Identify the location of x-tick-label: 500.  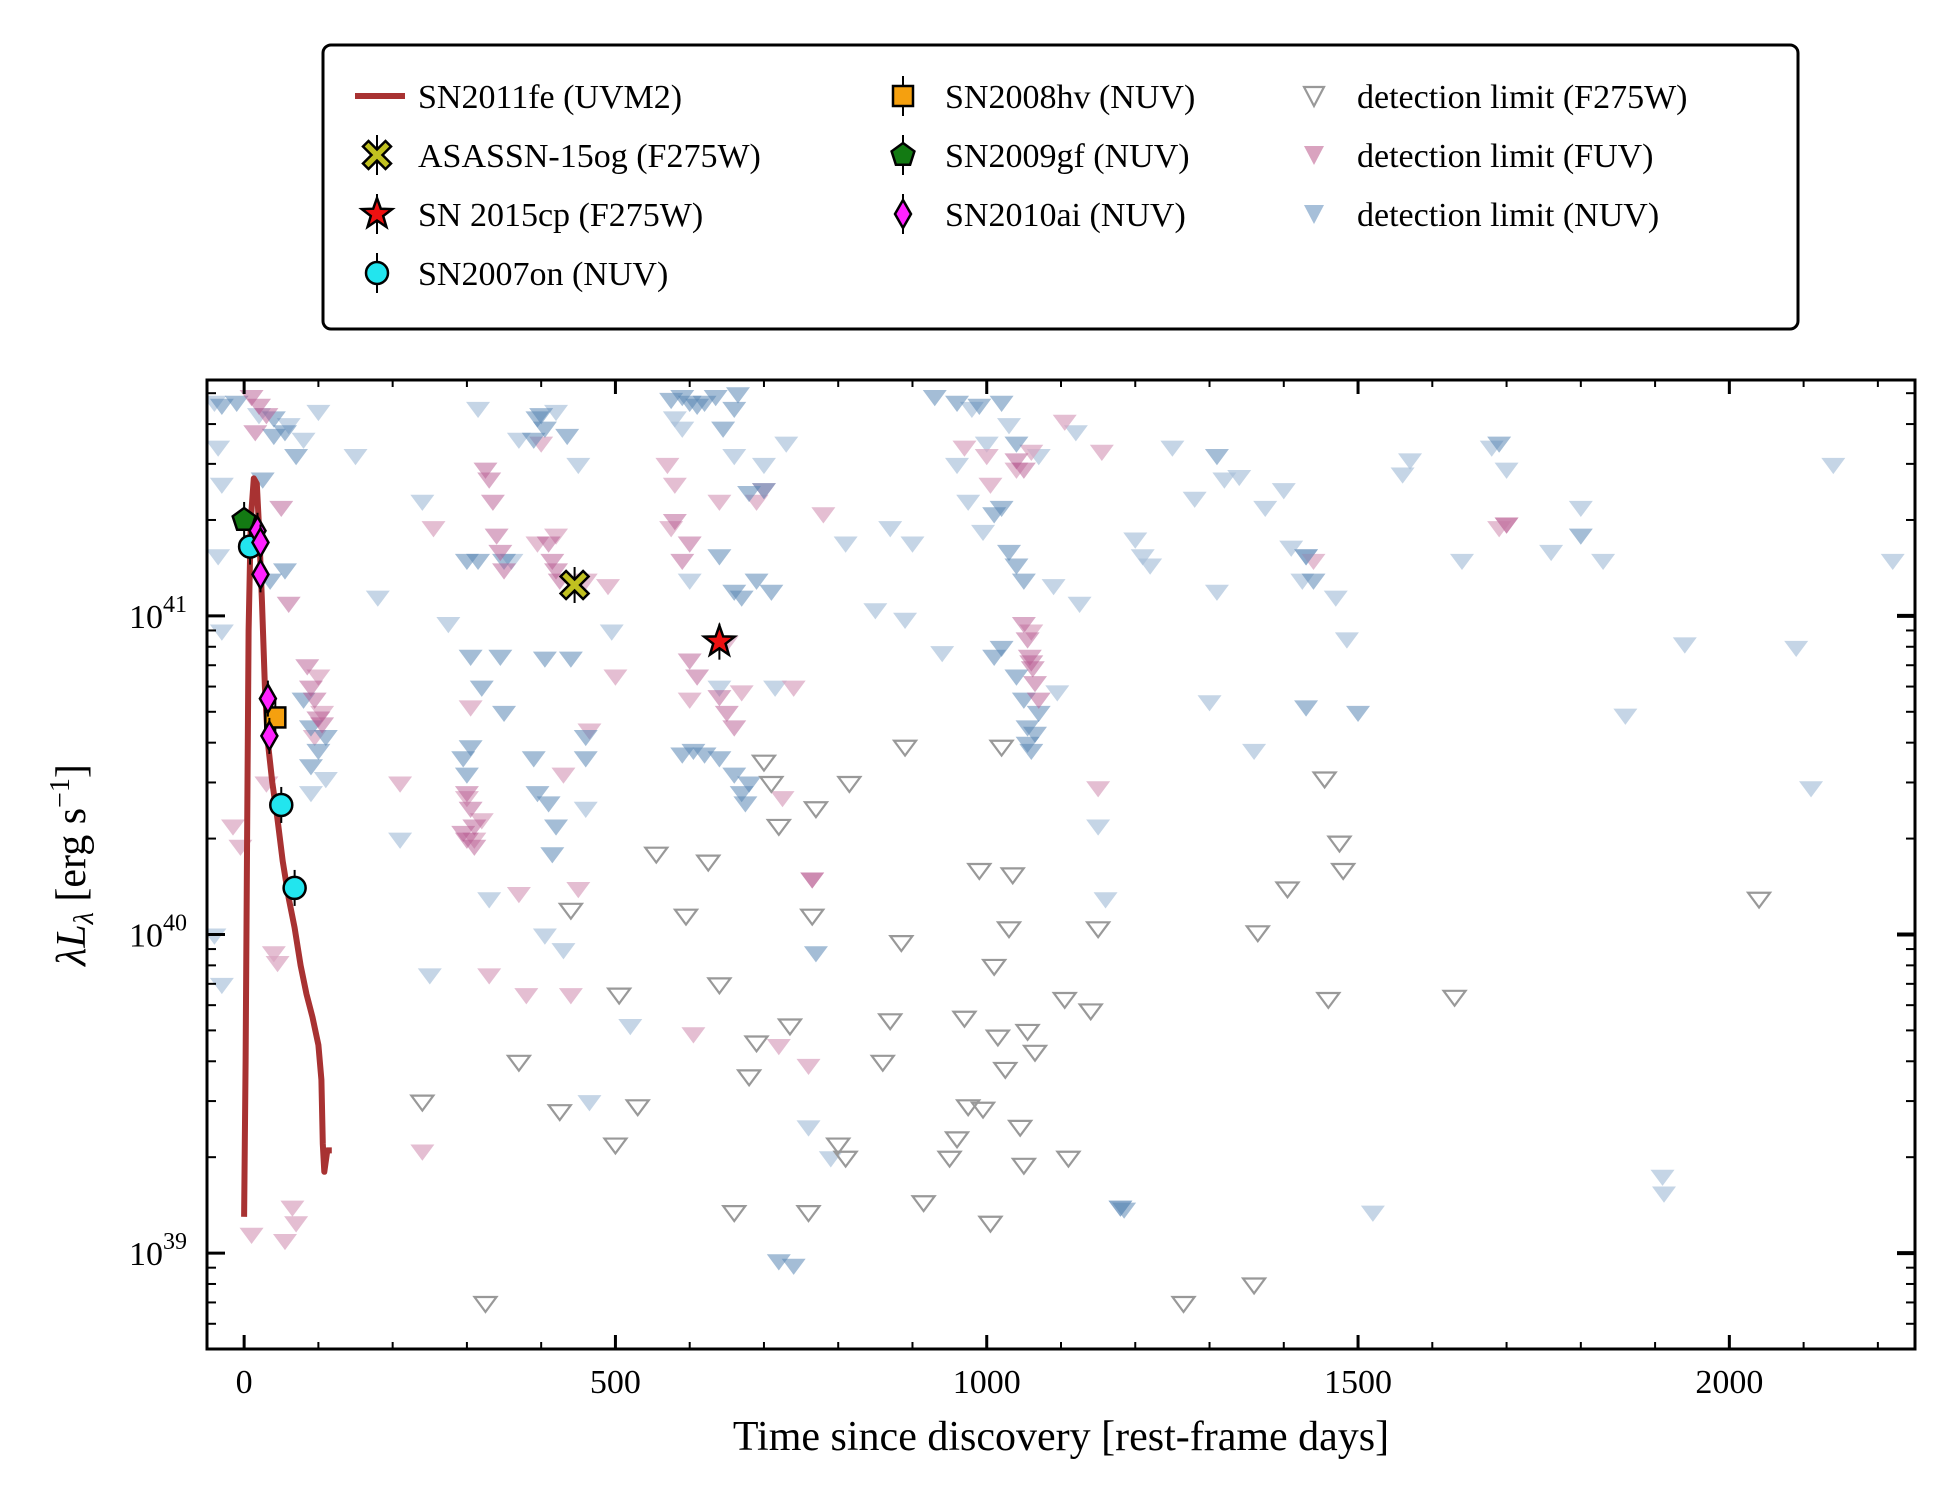
(615, 1382).